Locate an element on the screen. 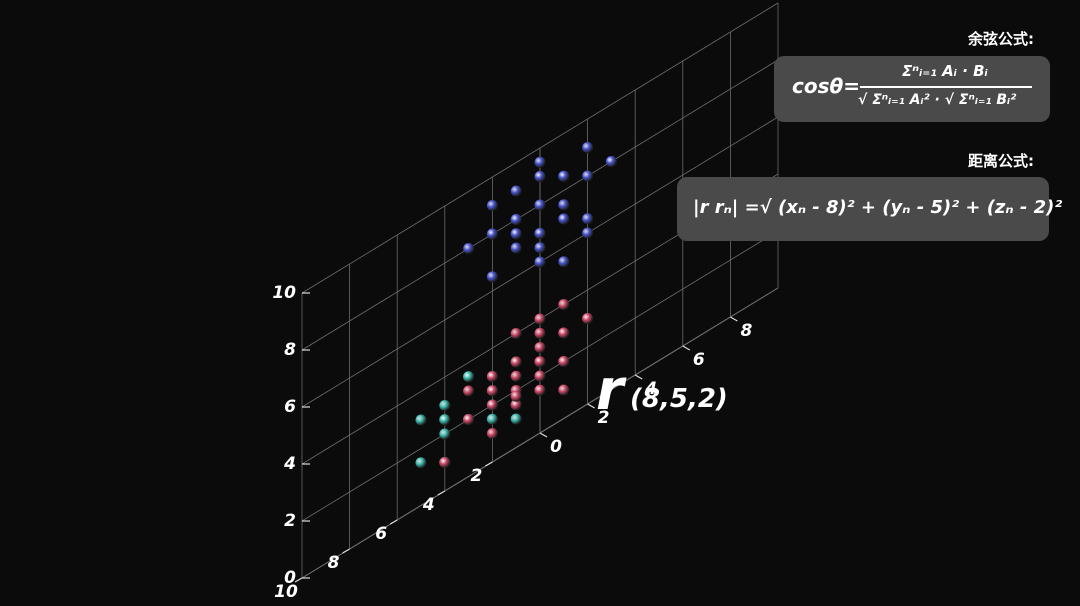 This screenshot has width=1080, height=606. x-tick-label: 2 is located at coordinates (476, 476).